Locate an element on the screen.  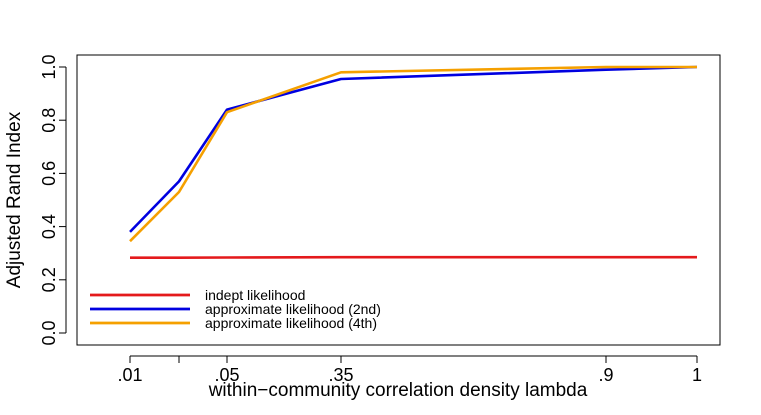
y-tick-label: 0.4 is located at coordinates (49, 226).